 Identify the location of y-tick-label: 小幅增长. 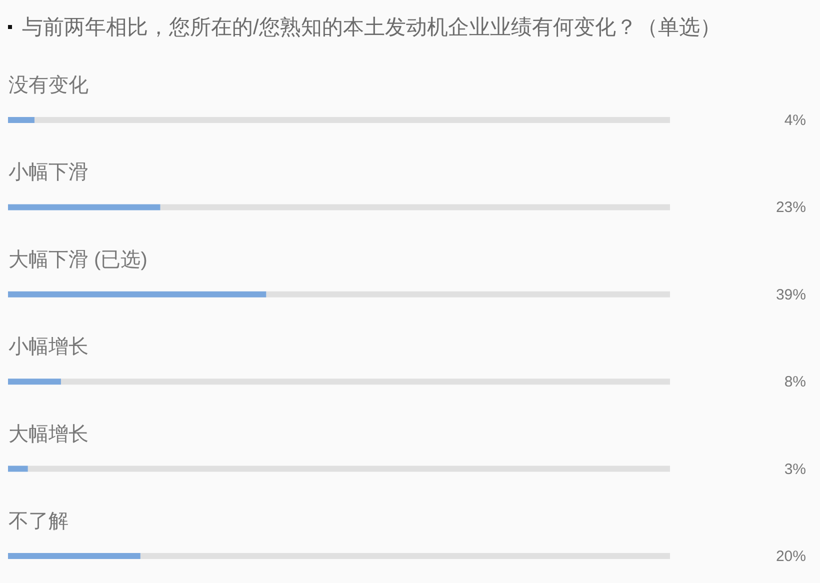
(48, 347).